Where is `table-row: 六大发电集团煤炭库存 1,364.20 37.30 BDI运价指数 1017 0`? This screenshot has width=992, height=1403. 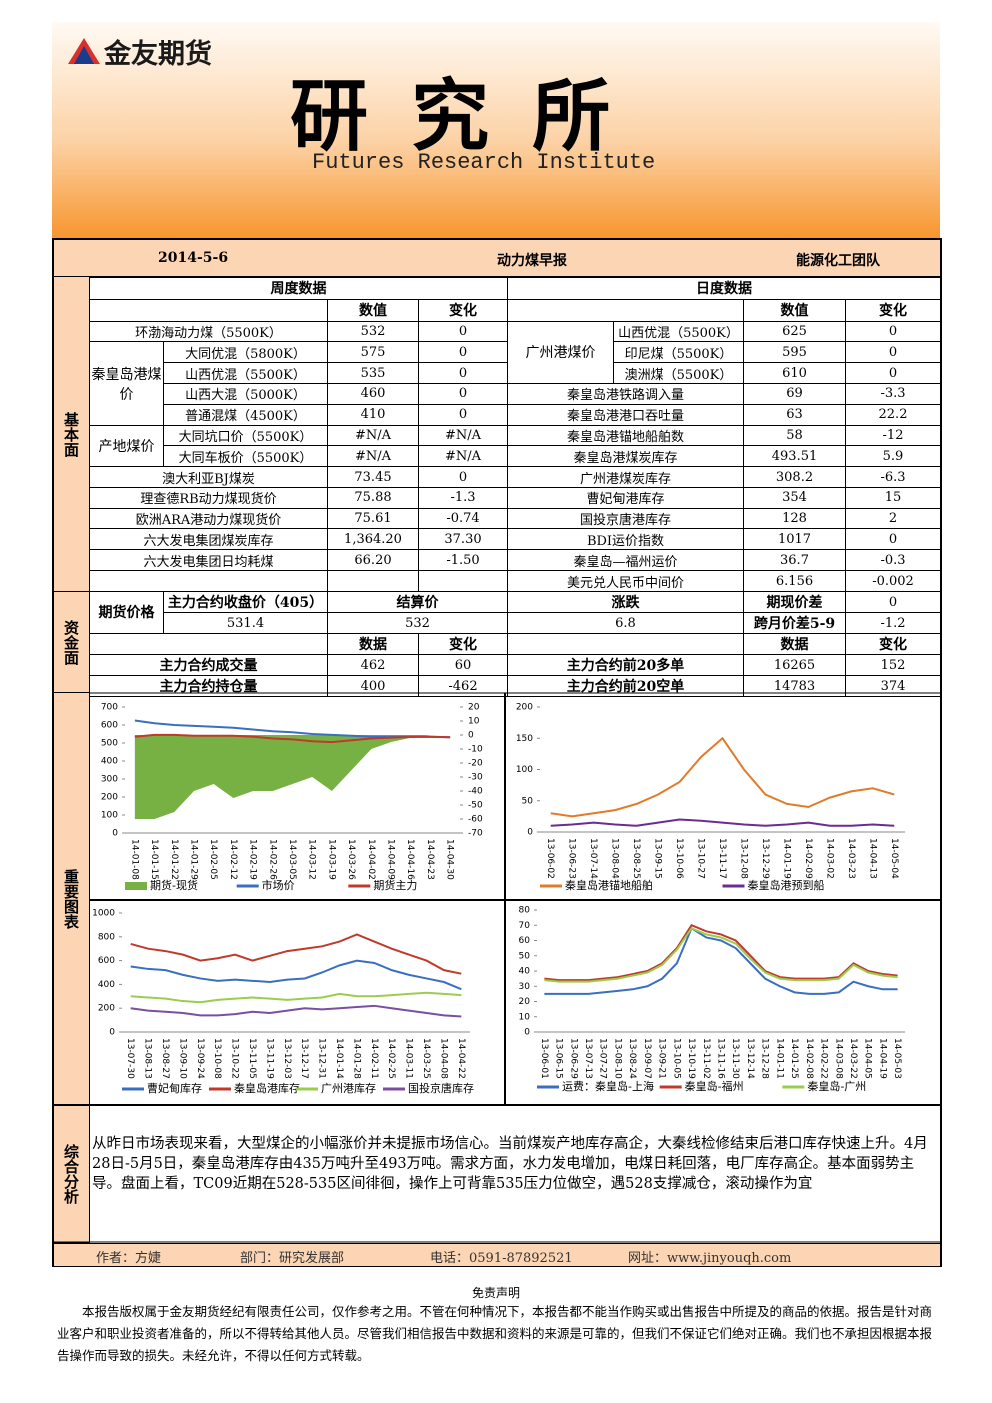
table-row: 六大发电集团煤炭库存 1,364.20 37.30 BDI运价指数 1017 0 is located at coordinates (515, 539).